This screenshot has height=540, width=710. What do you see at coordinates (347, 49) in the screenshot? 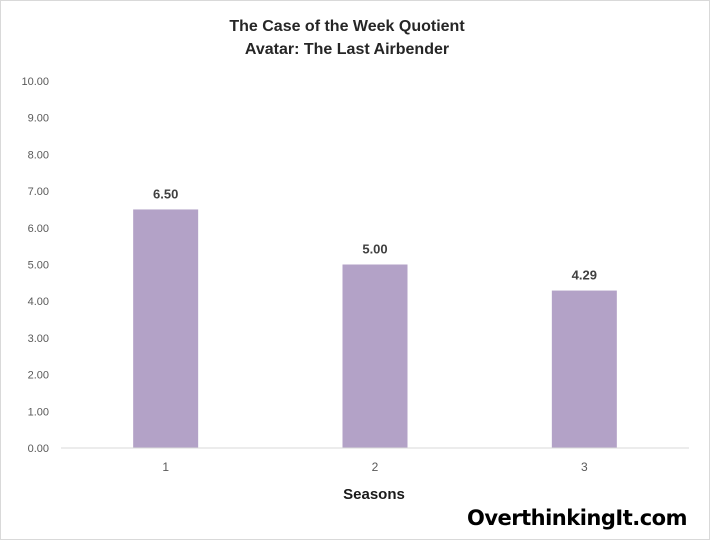
I see `chart-subtitle: Avatar: The Last Airbender` at bounding box center [347, 49].